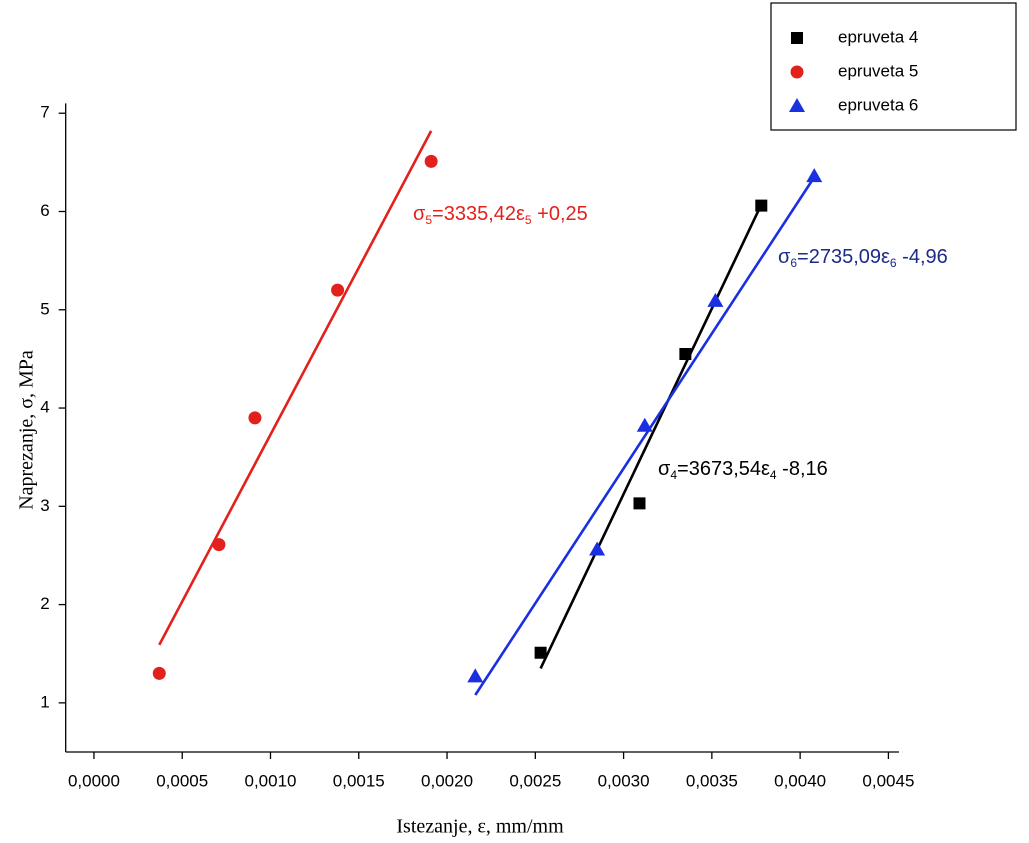 This screenshot has width=1029, height=843. I want to click on x-tick-label: 0,0045, so click(888, 780).